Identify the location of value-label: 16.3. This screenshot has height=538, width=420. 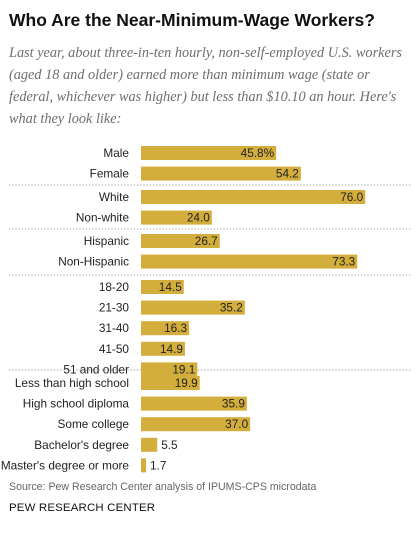
(175, 328).